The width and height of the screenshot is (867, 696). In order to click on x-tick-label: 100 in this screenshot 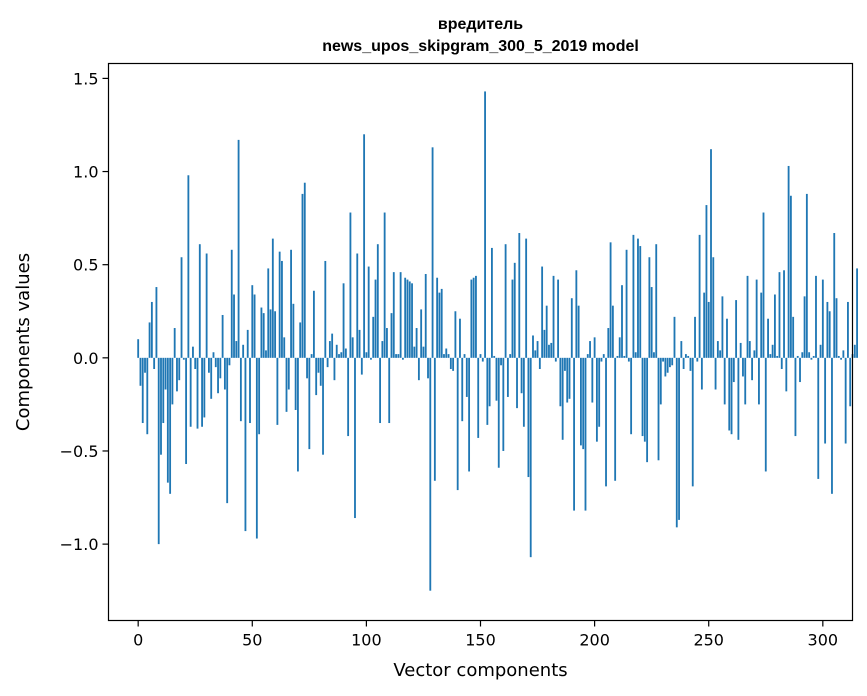, I will do `click(366, 640)`.